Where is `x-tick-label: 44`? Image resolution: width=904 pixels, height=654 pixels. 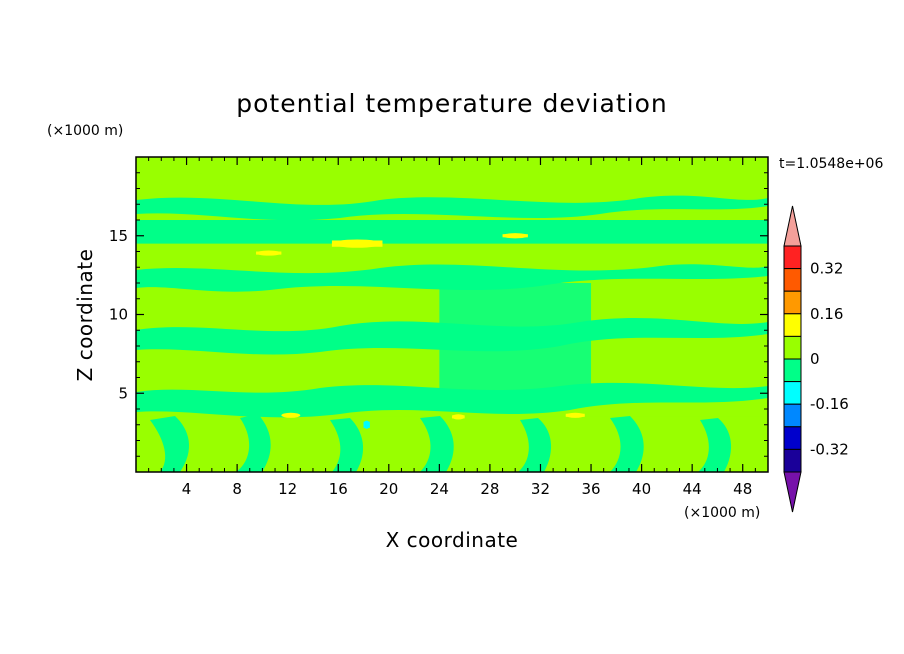
x-tick-label: 44 is located at coordinates (692, 489).